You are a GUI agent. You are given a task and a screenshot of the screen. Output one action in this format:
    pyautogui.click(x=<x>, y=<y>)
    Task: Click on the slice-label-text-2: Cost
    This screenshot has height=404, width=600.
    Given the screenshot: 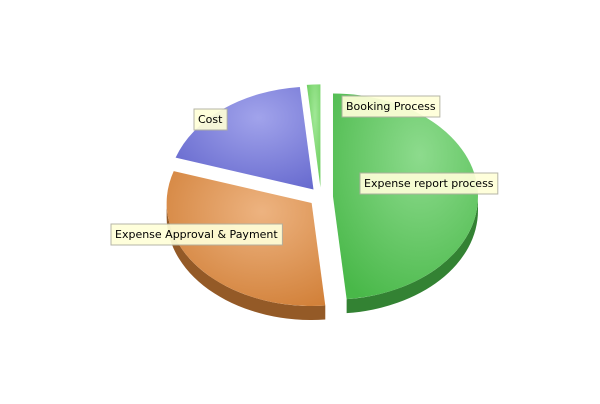 What is the action you would take?
    pyautogui.click(x=210, y=119)
    